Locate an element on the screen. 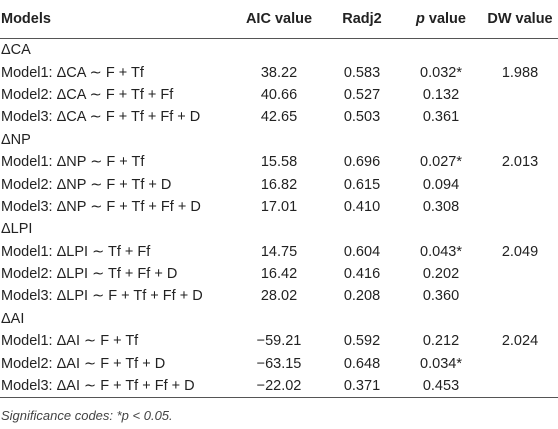 The image size is (558, 429). model-cell: Model3: ΔAI ∼ F + Tf + Ff + D is located at coordinates (117, 386).